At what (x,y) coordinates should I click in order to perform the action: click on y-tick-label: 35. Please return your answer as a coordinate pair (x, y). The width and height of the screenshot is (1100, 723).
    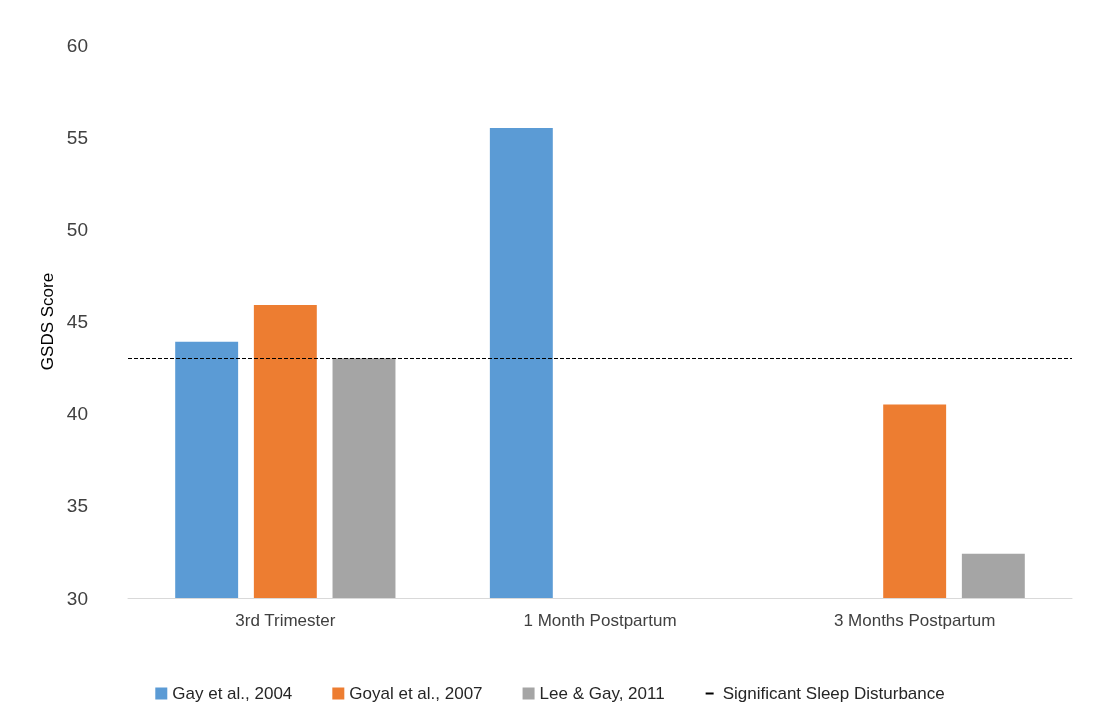
    Looking at the image, I should click on (77, 506).